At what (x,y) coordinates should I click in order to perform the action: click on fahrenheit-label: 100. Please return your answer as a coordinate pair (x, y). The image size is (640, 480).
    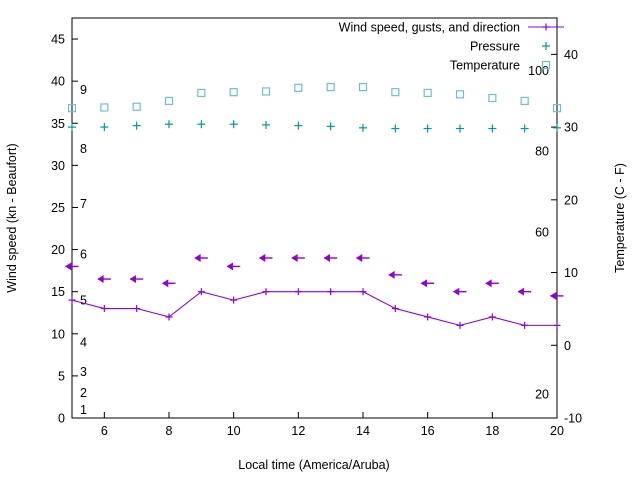
    Looking at the image, I should click on (538, 71).